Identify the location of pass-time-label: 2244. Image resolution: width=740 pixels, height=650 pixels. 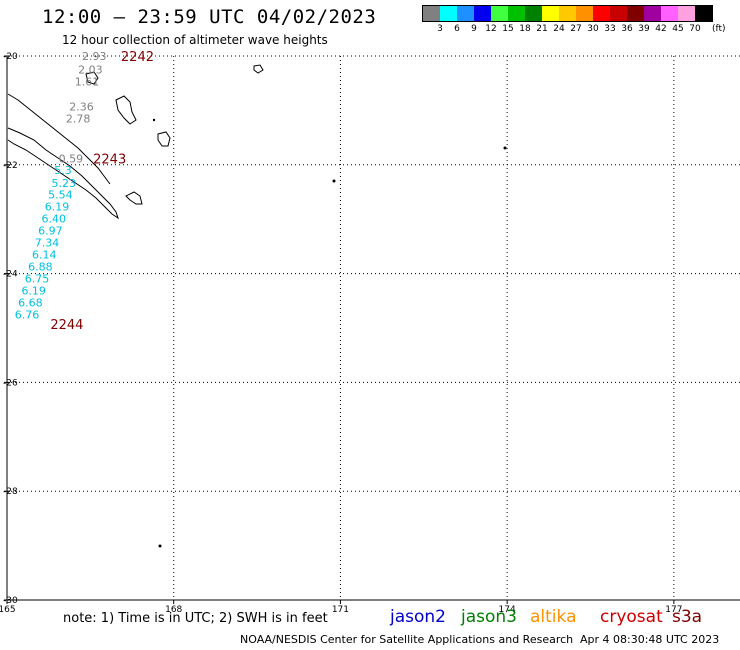
(66, 325).